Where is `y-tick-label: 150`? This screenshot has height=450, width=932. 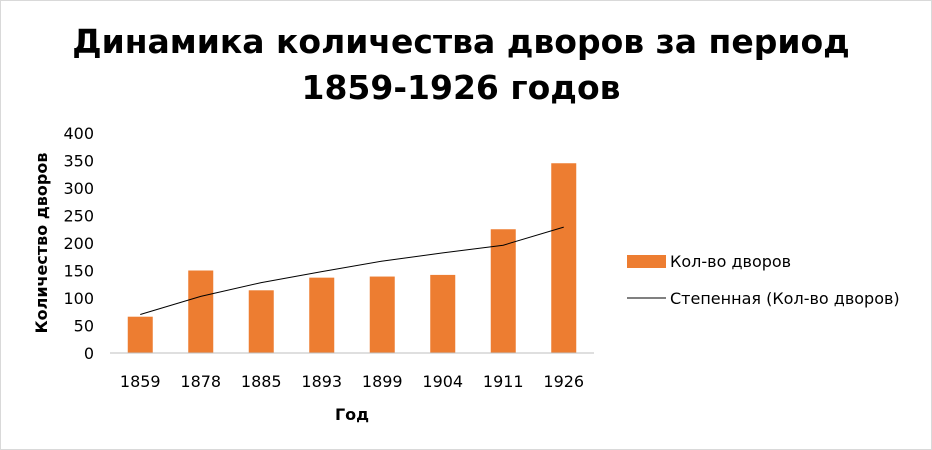
y-tick-label: 150 is located at coordinates (78, 271).